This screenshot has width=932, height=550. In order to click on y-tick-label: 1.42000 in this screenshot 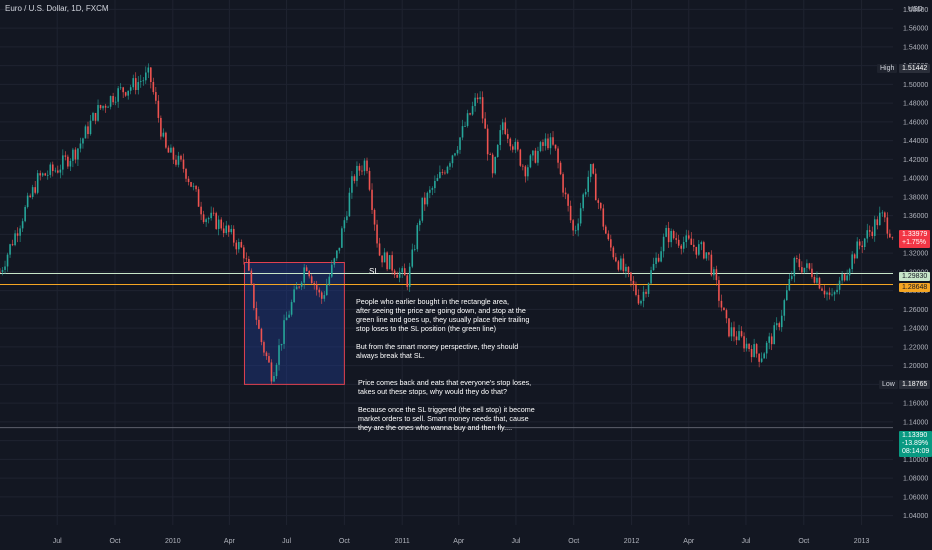, I will do `click(915, 160)`.